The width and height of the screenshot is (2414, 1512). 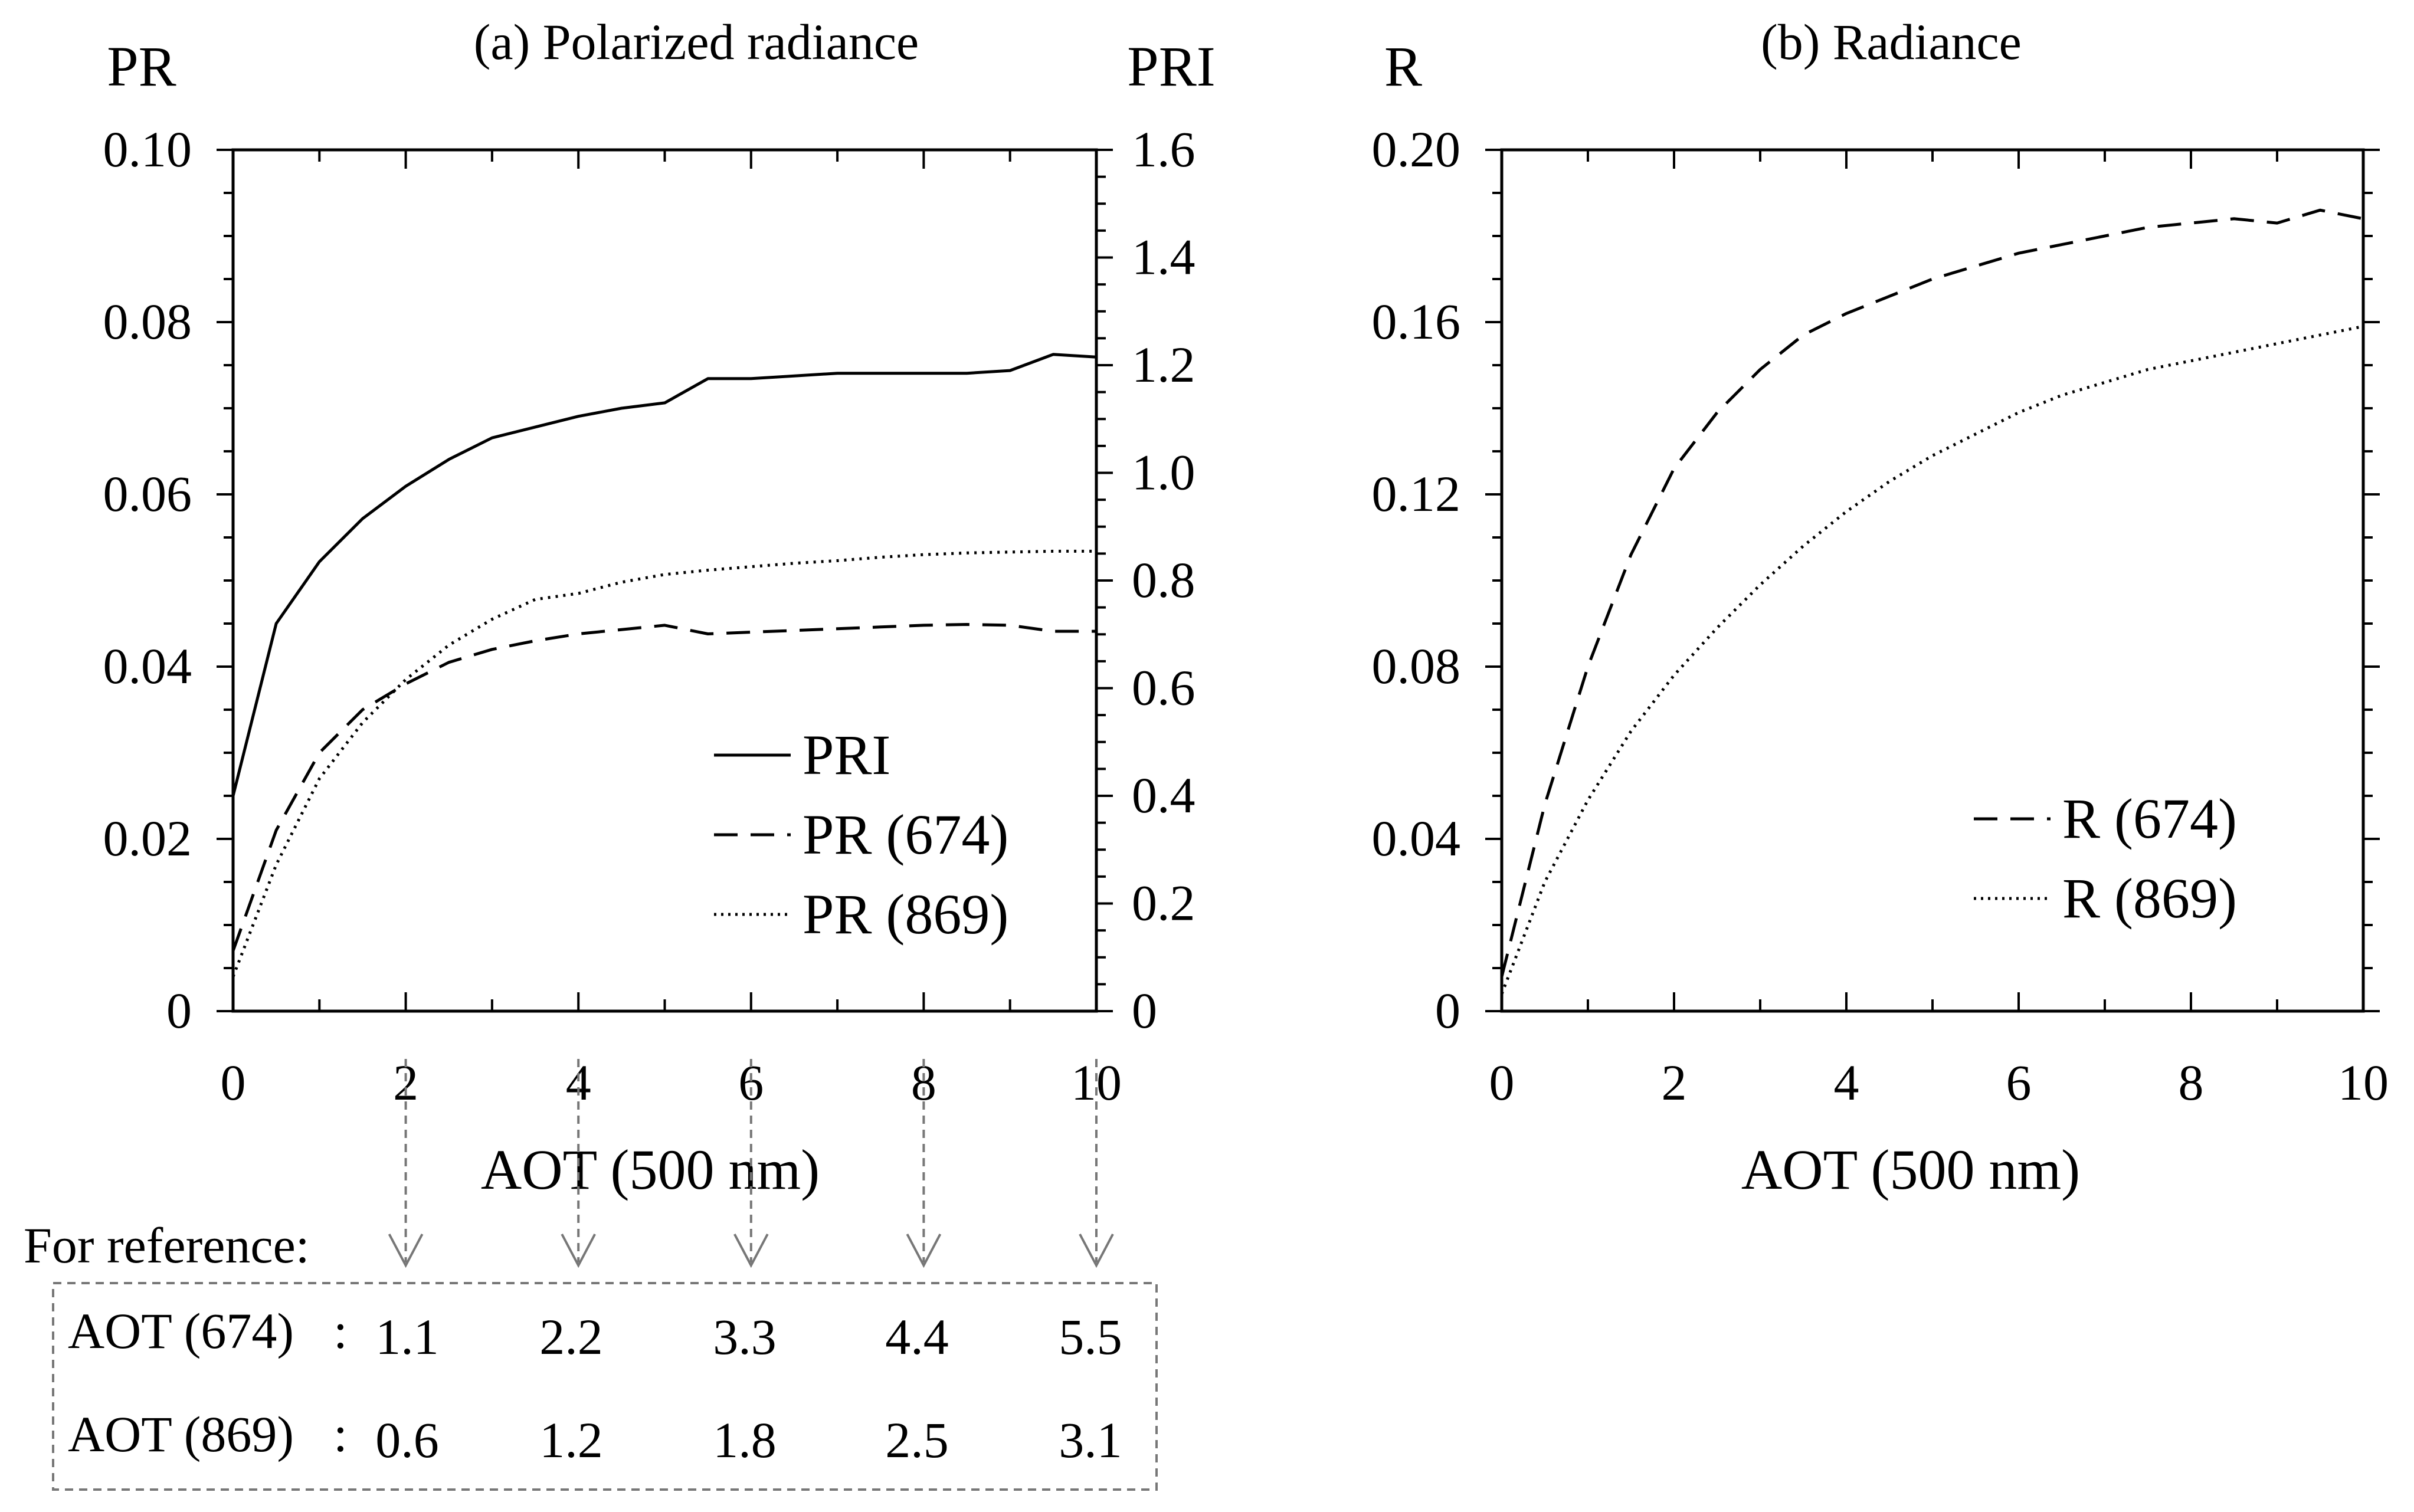 What do you see at coordinates (697, 42) in the screenshot?
I see `panel-a-title: (a) Polarized radiance` at bounding box center [697, 42].